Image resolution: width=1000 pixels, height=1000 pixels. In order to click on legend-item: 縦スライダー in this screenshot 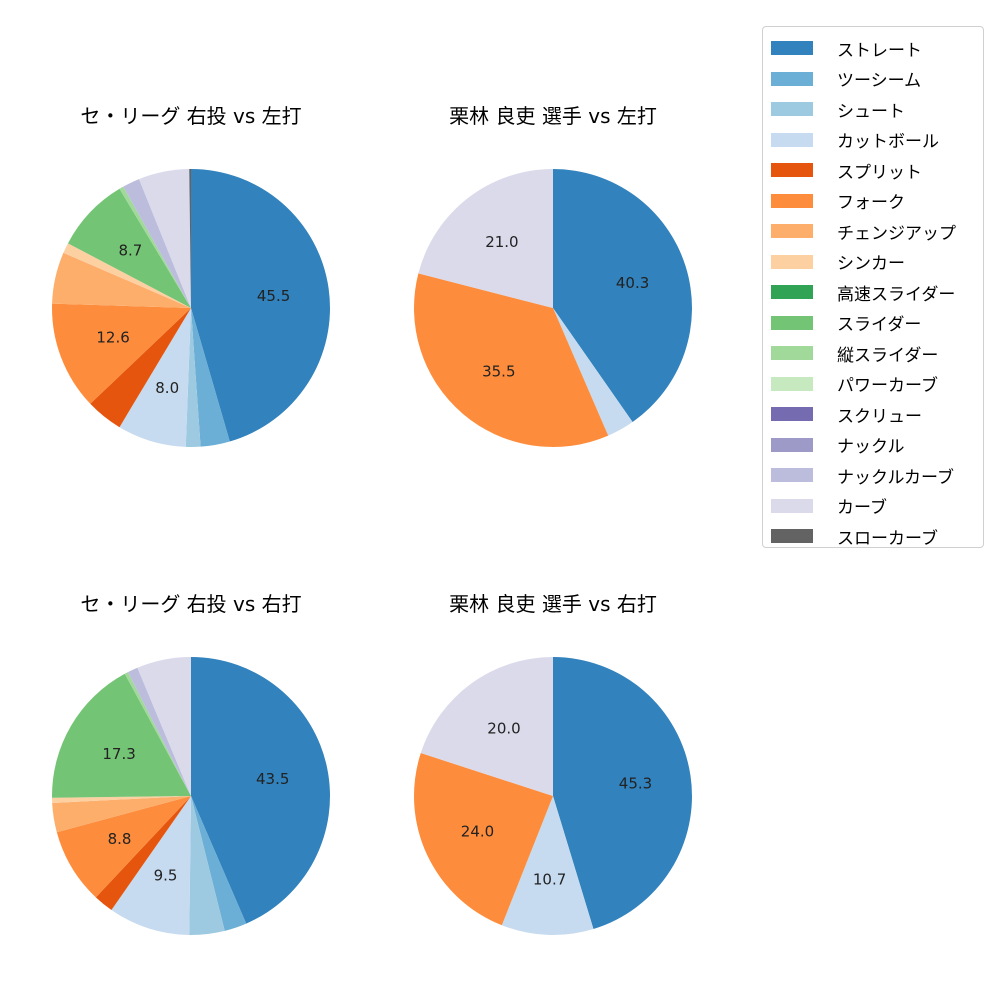, I will do `click(873, 353)`.